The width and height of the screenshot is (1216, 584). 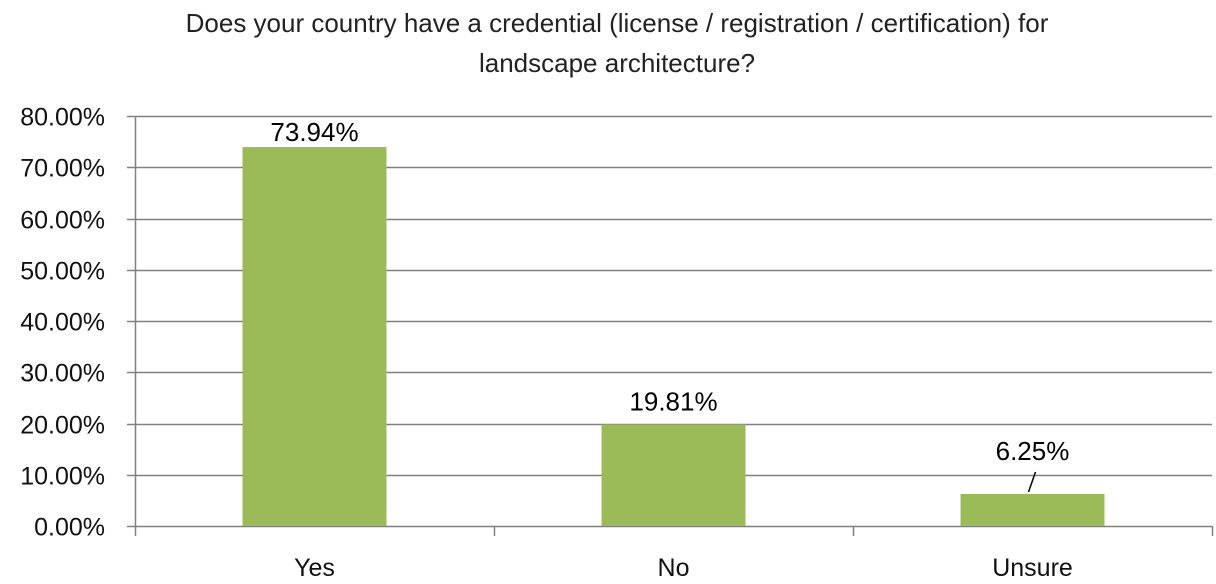 I want to click on bar-unsure, so click(x=1032, y=509).